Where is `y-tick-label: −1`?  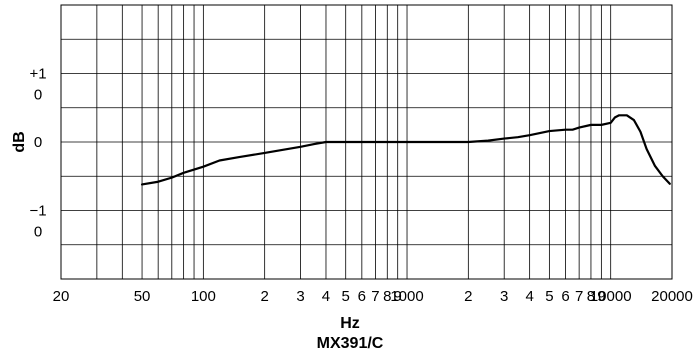
y-tick-label: −1 is located at coordinates (37, 211).